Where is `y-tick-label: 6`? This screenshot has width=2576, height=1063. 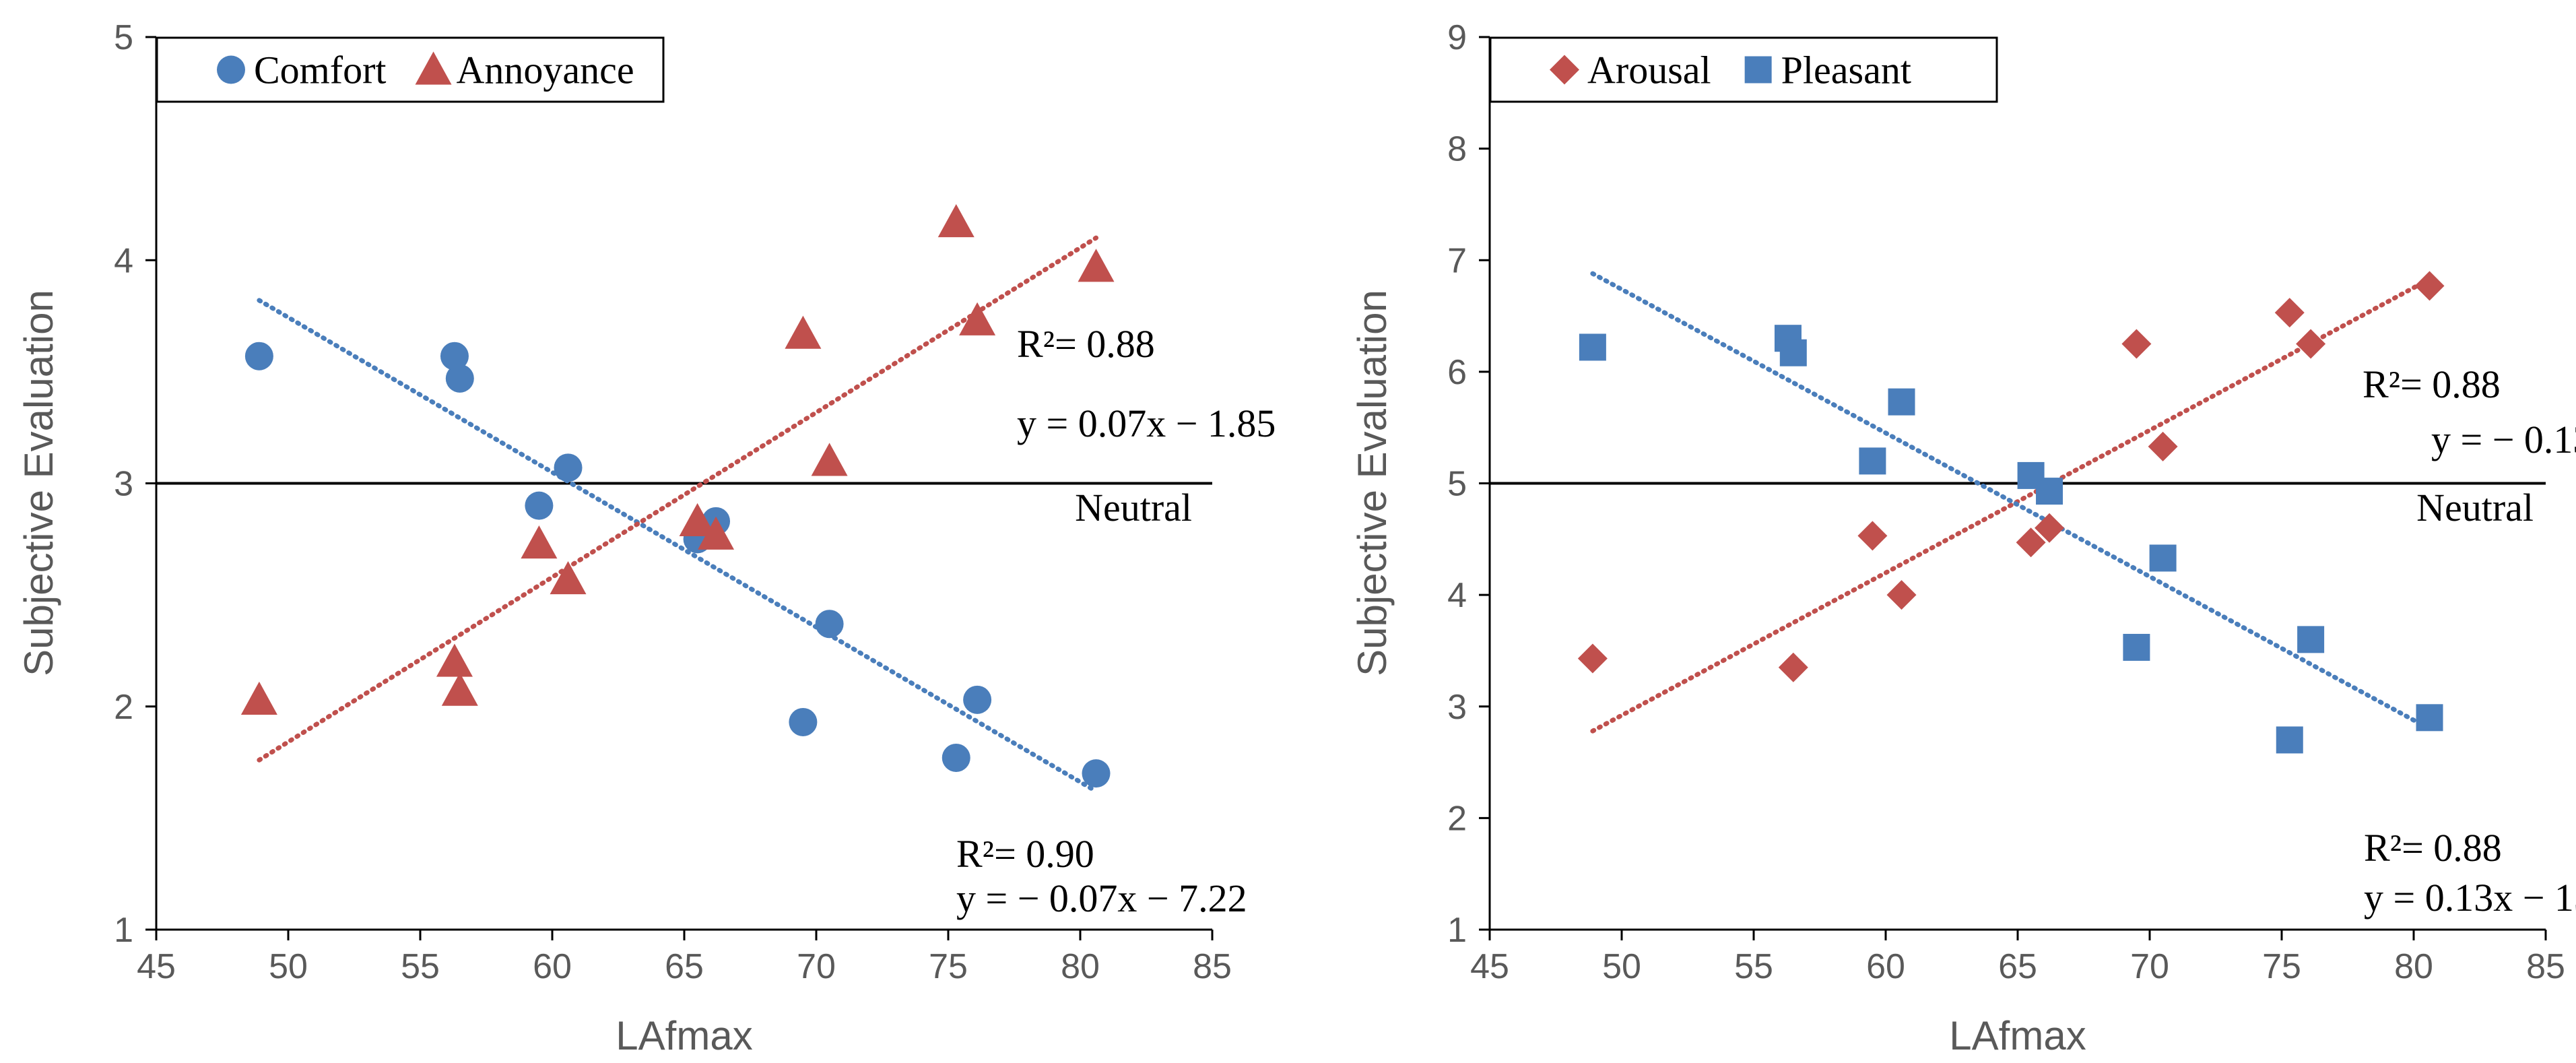 y-tick-label: 6 is located at coordinates (1457, 372).